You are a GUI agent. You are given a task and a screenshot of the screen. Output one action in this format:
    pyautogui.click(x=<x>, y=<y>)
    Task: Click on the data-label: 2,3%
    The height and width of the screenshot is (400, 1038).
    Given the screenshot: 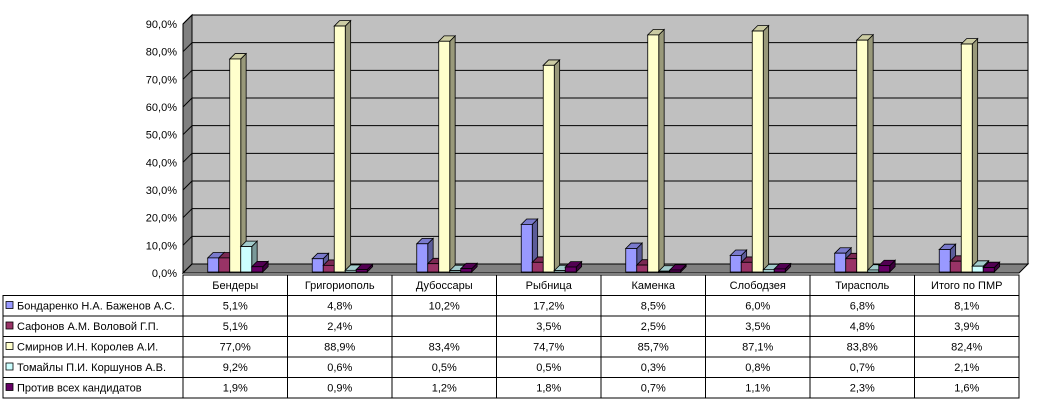 What is the action you would take?
    pyautogui.click(x=862, y=389)
    